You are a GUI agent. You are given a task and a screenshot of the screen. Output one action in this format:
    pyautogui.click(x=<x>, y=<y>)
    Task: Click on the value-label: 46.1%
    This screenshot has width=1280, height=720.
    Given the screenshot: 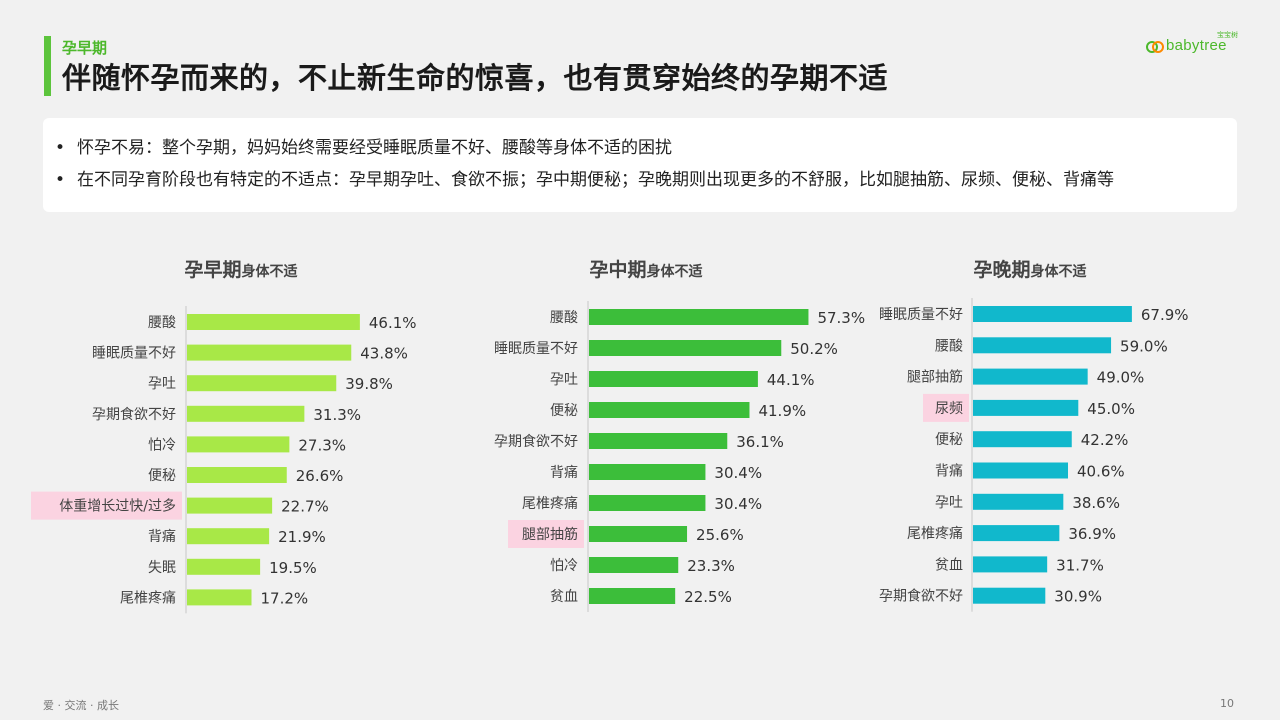 What is the action you would take?
    pyautogui.click(x=393, y=323)
    